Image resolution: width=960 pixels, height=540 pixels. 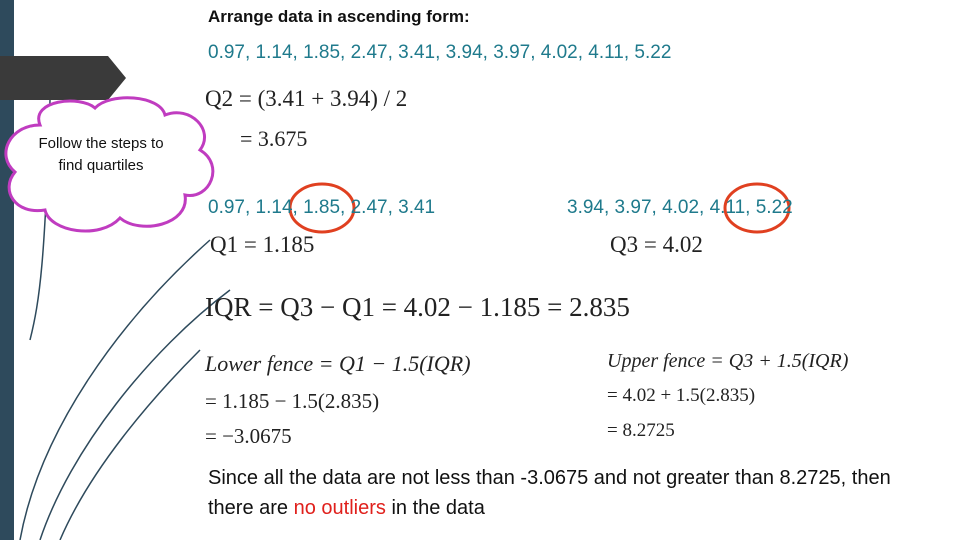 What do you see at coordinates (338, 363) in the screenshot?
I see `lower-fence-formula: Lower fence = Q1 − 1.5(IQR)` at bounding box center [338, 363].